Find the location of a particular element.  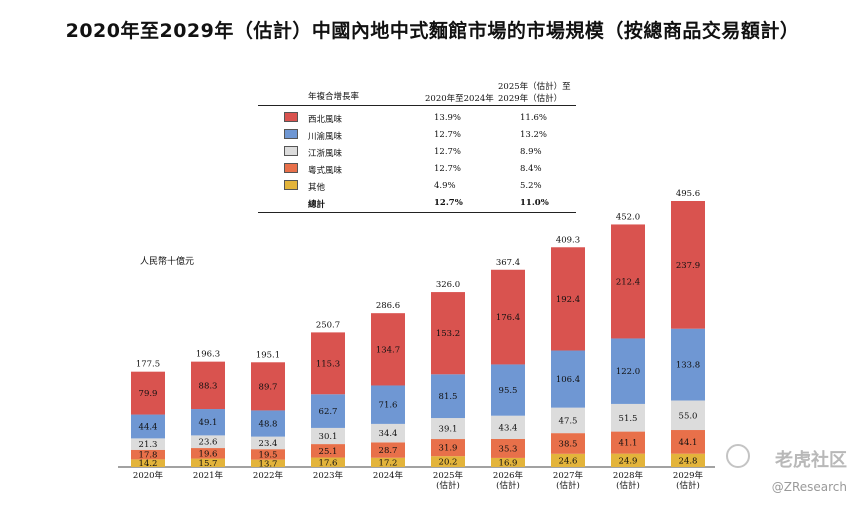

data-label: 133.8 is located at coordinates (688, 366).